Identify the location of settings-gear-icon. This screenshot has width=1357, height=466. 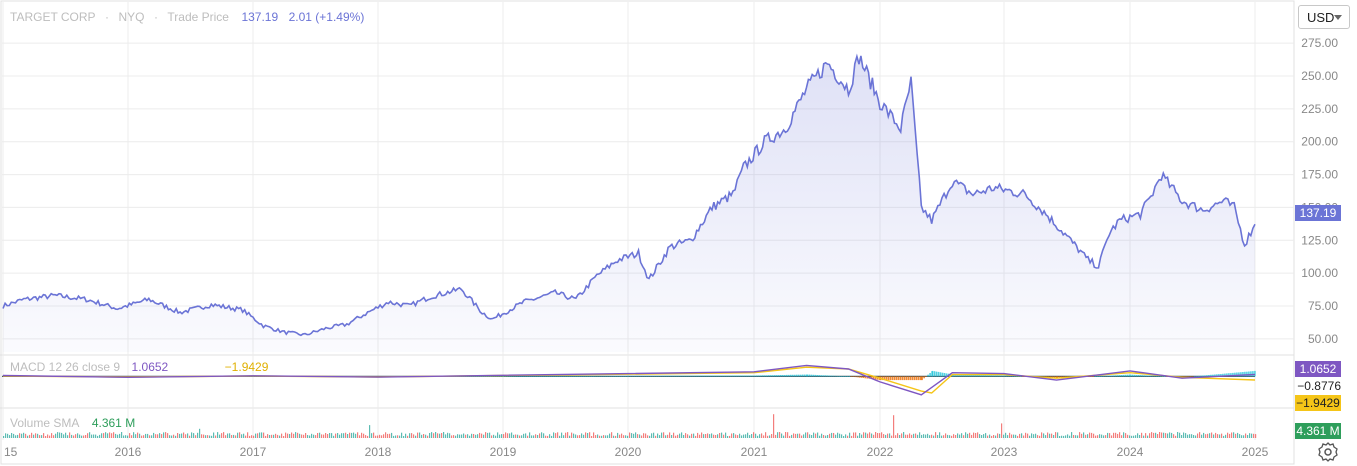
(1328, 452).